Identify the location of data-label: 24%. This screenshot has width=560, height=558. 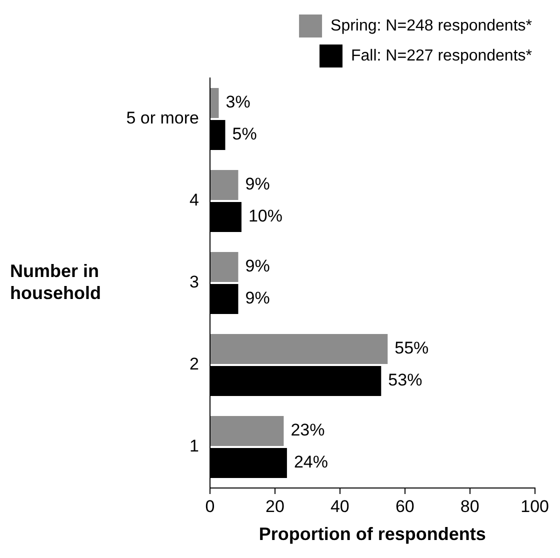
(311, 462).